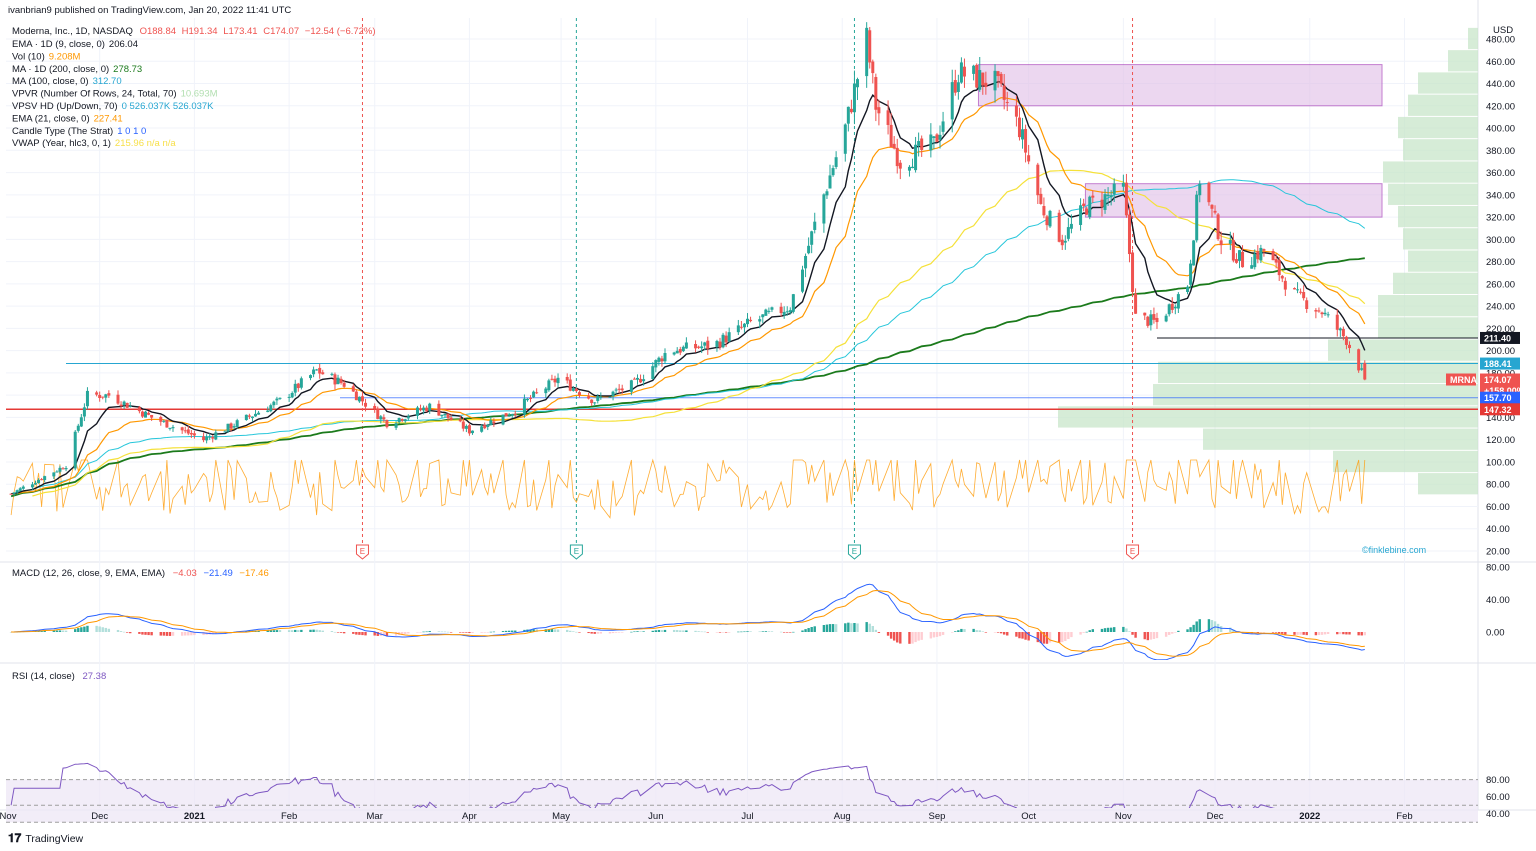  Describe the element at coordinates (60, 69) in the screenshot. I see `indicator-name: MA · 1D (200, close, 0)` at that location.